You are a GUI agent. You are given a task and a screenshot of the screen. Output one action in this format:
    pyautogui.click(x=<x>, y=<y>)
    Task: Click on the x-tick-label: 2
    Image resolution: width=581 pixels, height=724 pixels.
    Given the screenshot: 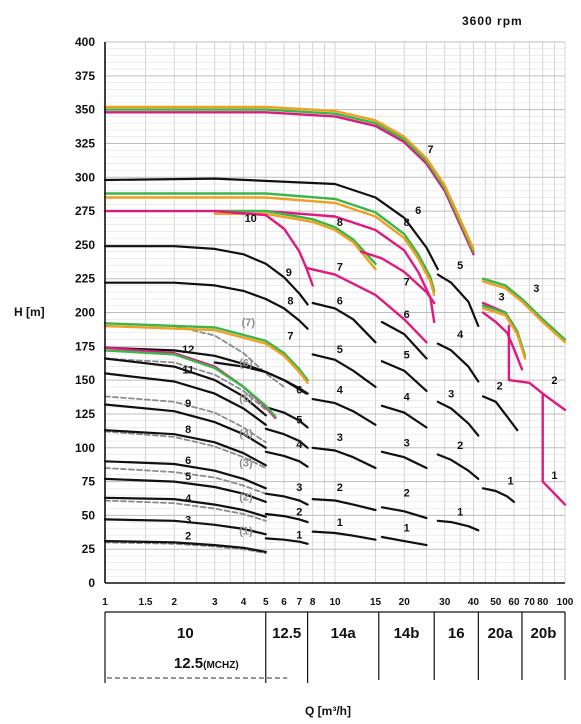 What is the action you would take?
    pyautogui.click(x=174, y=602)
    